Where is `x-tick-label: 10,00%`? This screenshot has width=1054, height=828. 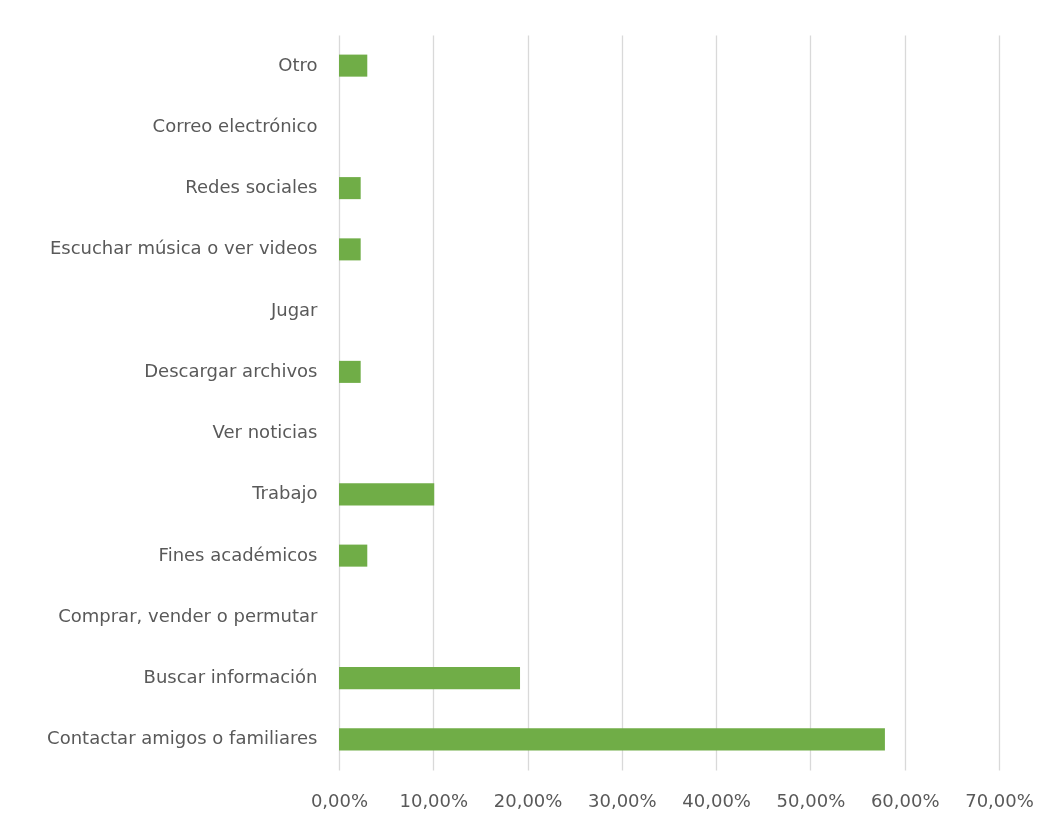 x-tick-label: 10,00% is located at coordinates (434, 800).